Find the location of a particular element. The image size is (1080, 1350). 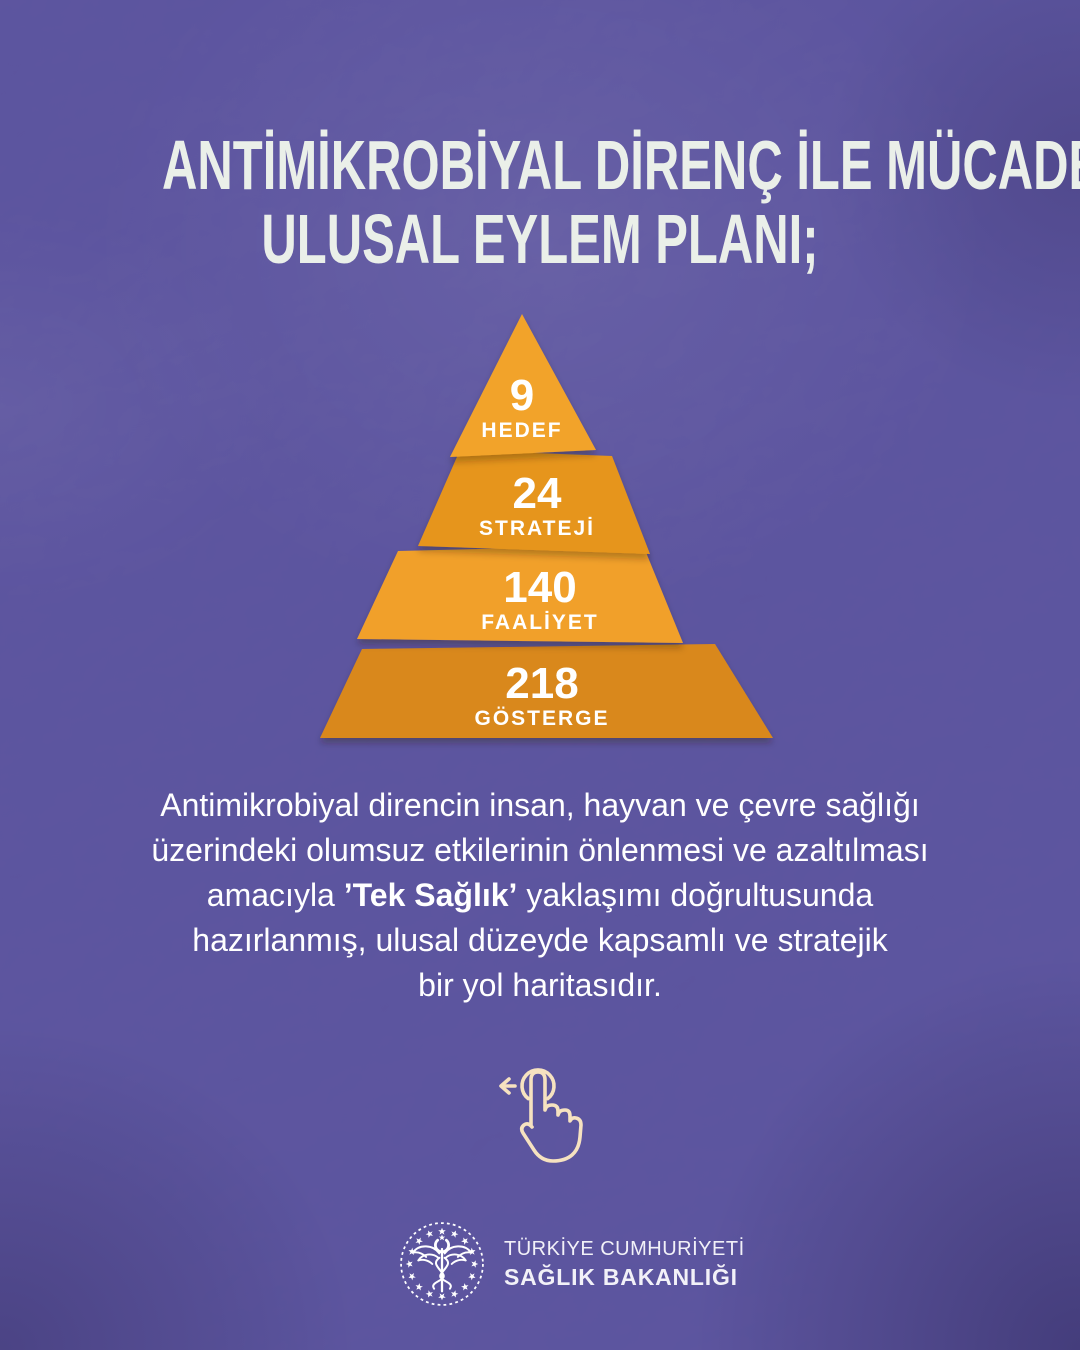

caduceus-wing-left-inner is located at coordinates (428, 1259).